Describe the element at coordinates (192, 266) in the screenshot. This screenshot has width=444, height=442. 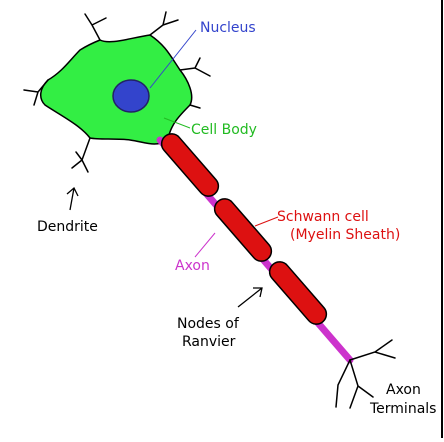
I see `axon-label: Axon` at that location.